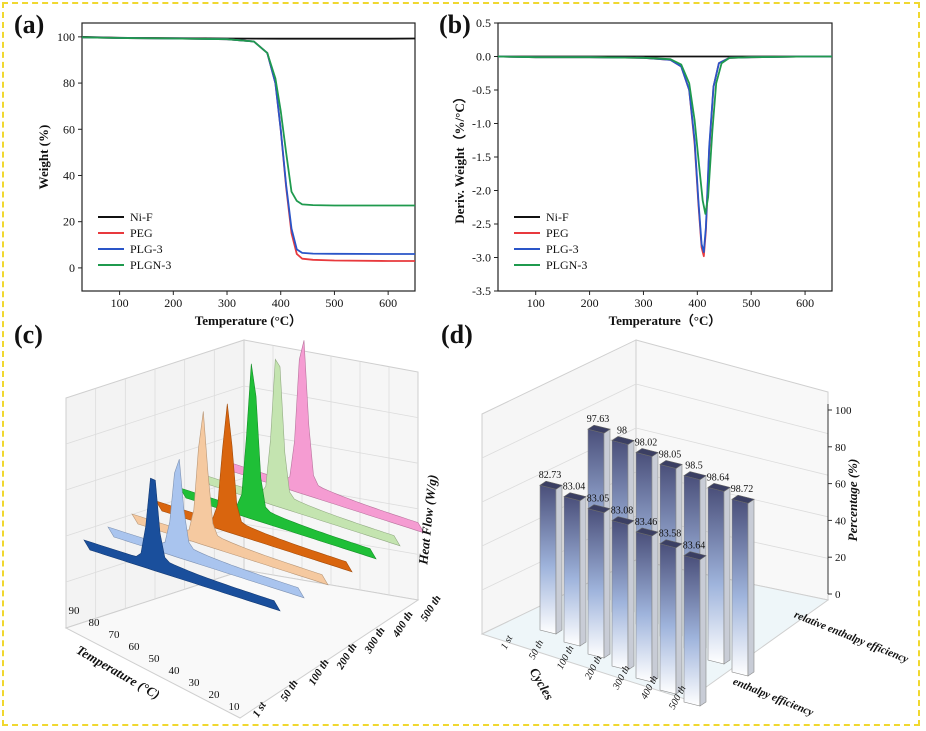  I want to click on y-tick-label: -1.0, so click(481, 124).